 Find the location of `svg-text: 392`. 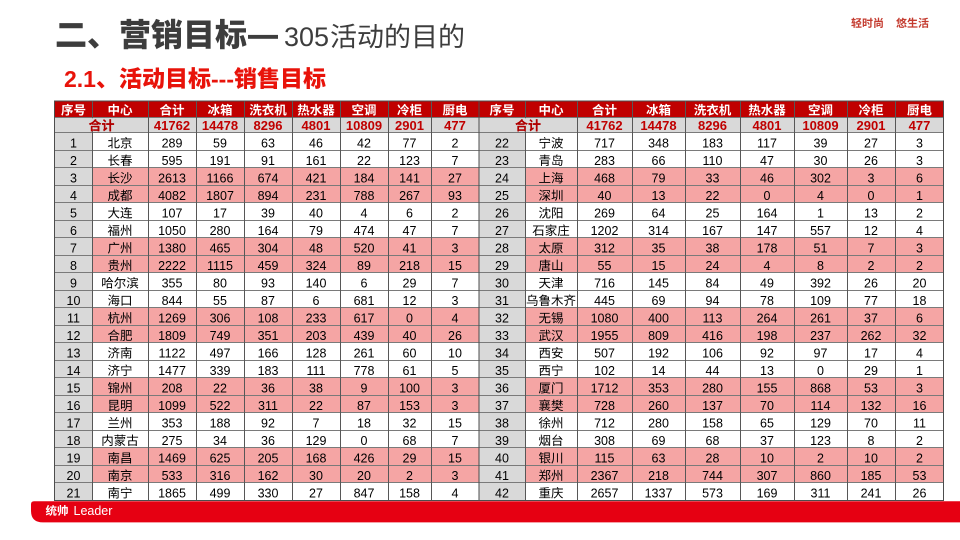

svg-text: 392 is located at coordinates (820, 284).